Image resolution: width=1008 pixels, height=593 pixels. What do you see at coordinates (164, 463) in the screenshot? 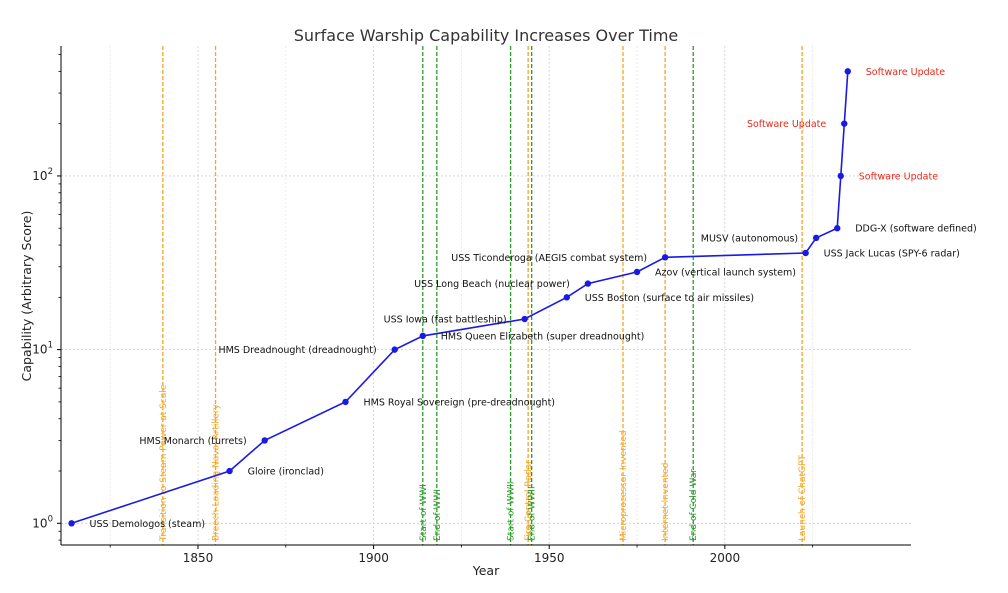
I see `event-label: Transition to Steam Power at Scale` at bounding box center [164, 463].